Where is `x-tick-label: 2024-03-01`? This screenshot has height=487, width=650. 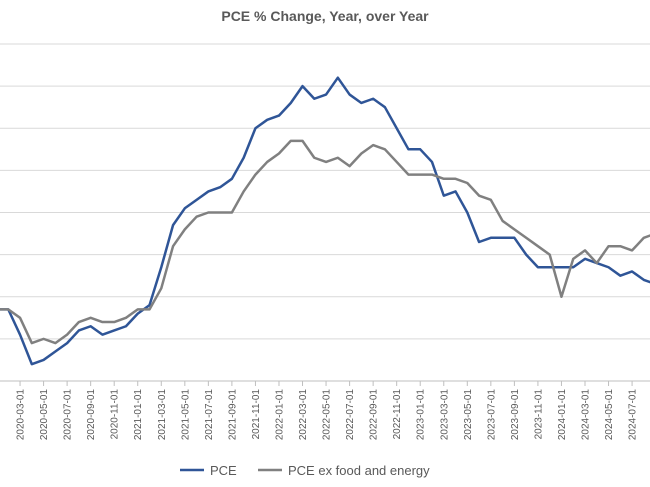
x-tick-label: 2024-03-01 is located at coordinates (586, 415).